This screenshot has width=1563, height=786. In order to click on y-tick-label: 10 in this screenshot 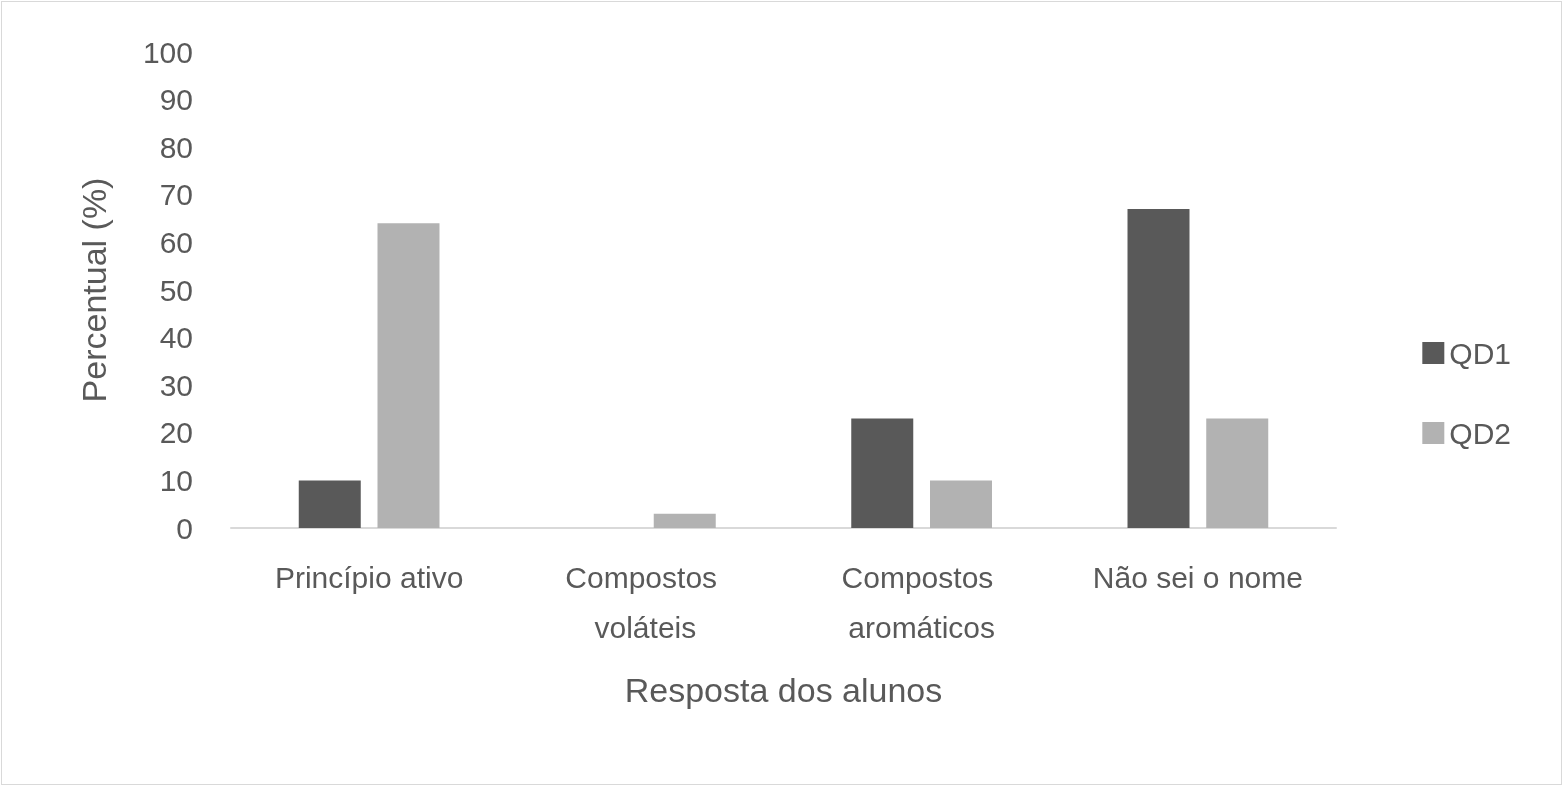, I will do `click(176, 480)`.